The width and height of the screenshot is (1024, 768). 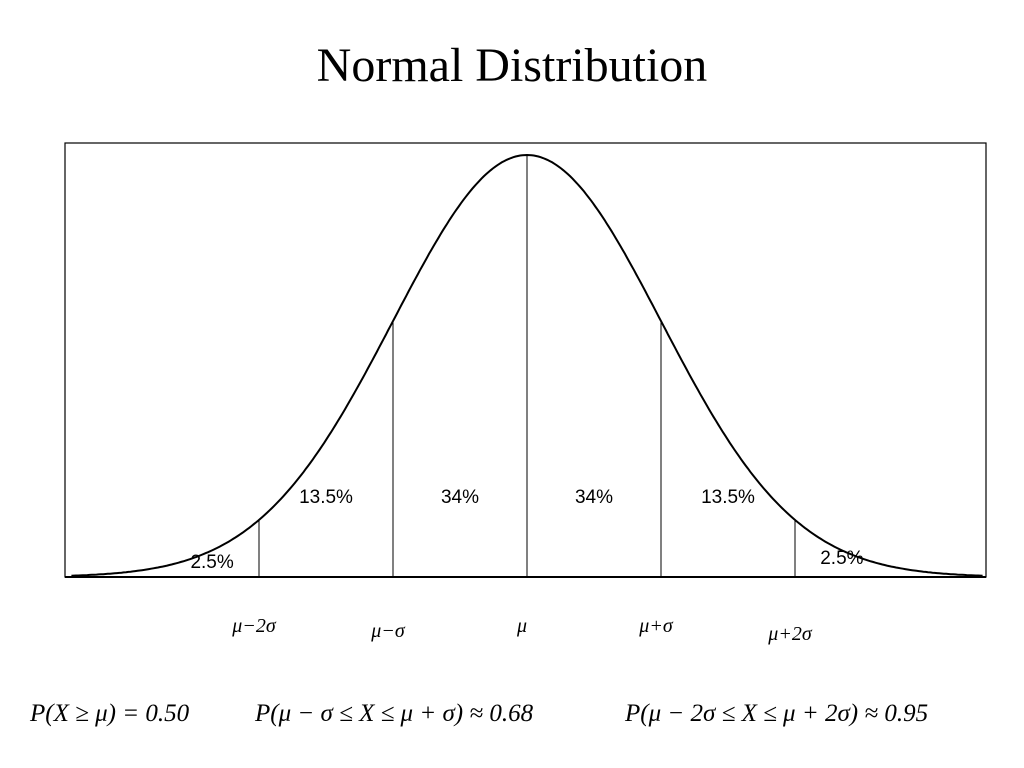 I want to click on tick-label-2: μ, so click(x=521, y=626).